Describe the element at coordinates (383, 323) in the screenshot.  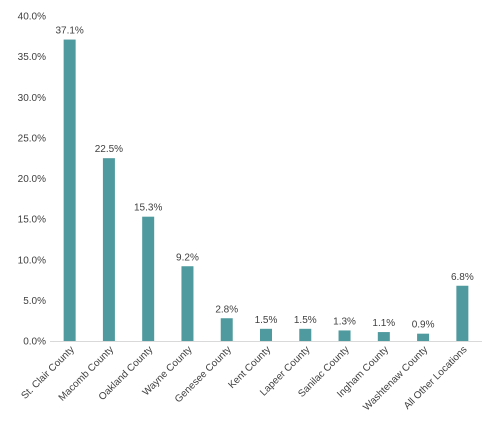
I see `data-label: 1.1%` at that location.